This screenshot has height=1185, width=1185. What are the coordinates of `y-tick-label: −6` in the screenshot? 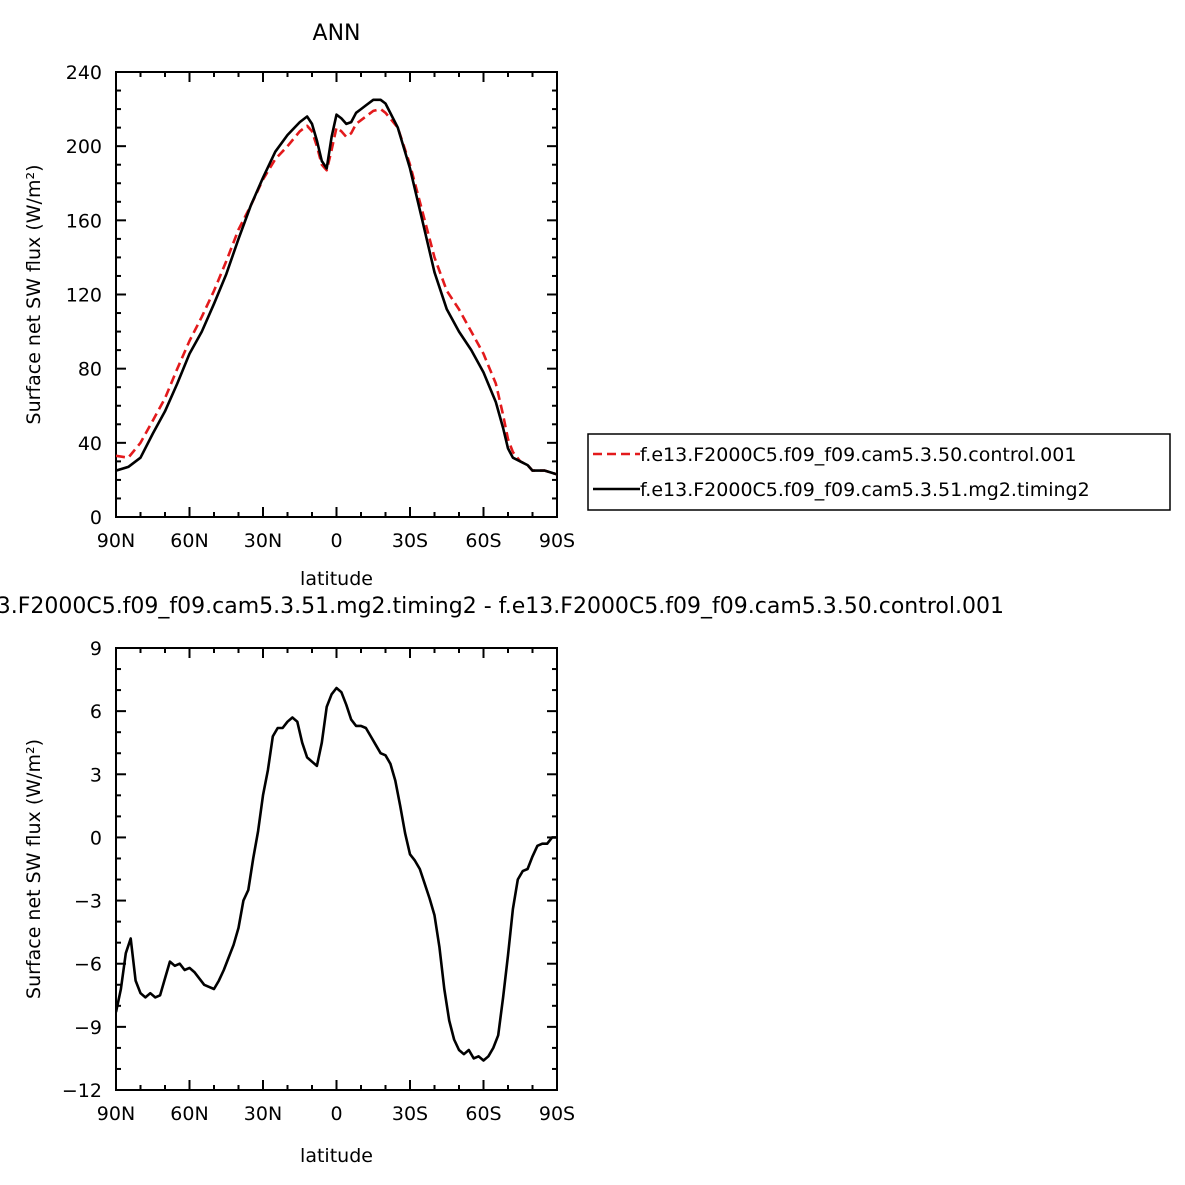 It's located at (88, 965).